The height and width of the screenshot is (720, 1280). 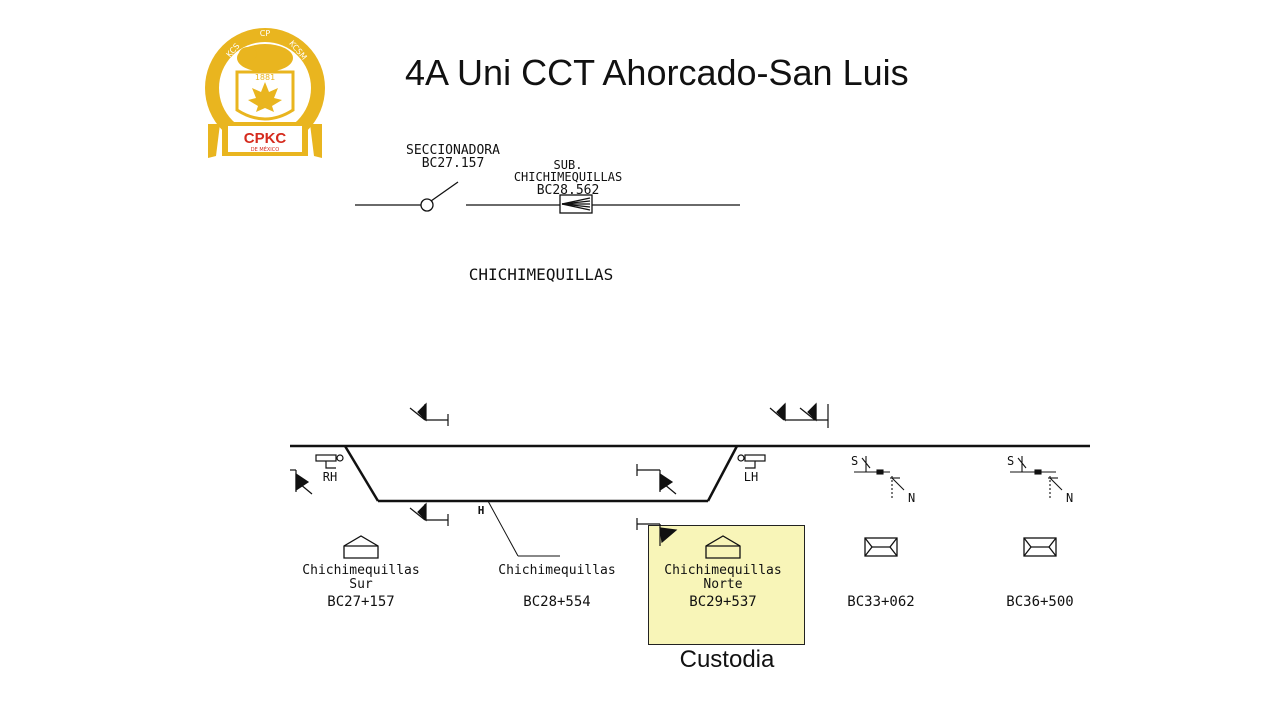 I want to click on slide-title: 4A Uni CCT Ahorcado-San Luis, so click(x=657, y=72).